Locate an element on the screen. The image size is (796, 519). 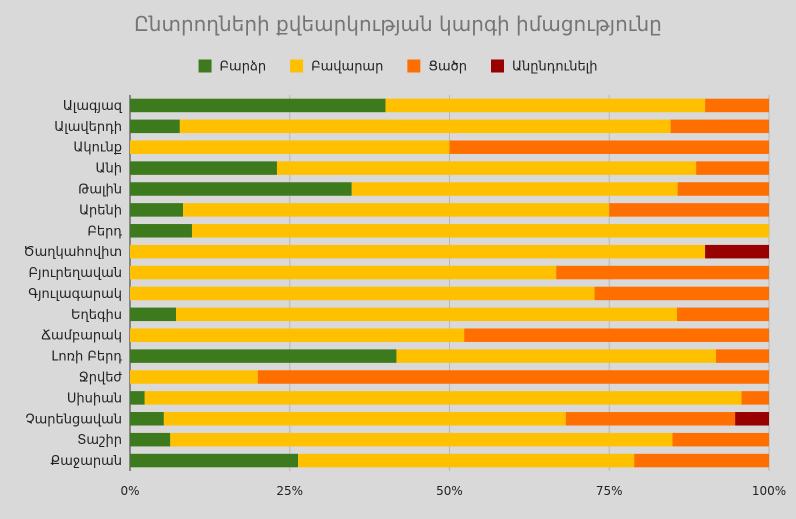
category-label: Արենի is located at coordinates (100, 210).